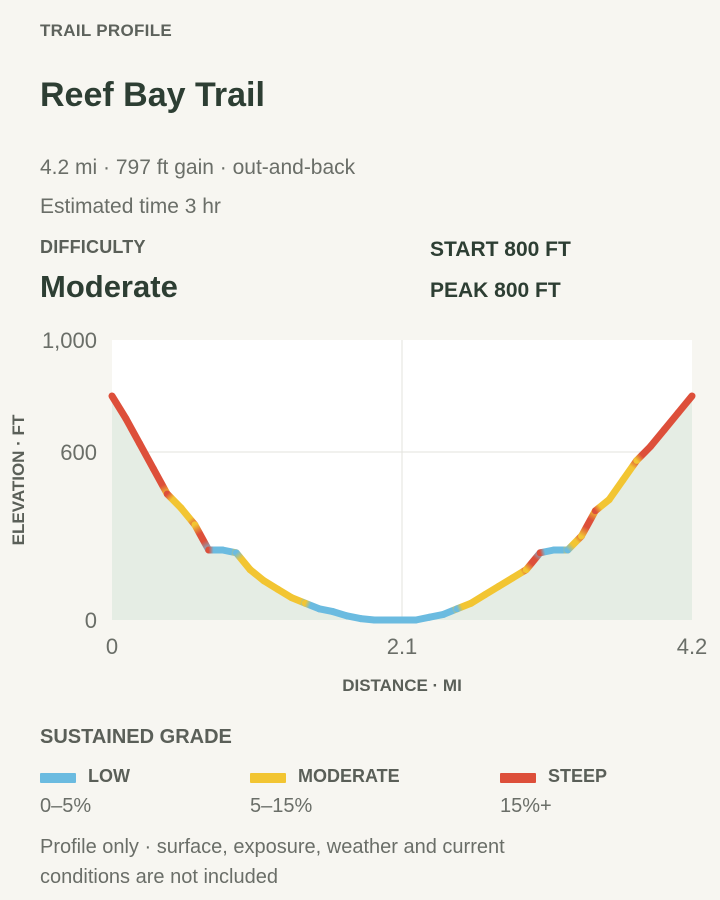 Image resolution: width=720 pixels, height=900 pixels. What do you see at coordinates (91, 620) in the screenshot?
I see `y-tick-label: 0` at bounding box center [91, 620].